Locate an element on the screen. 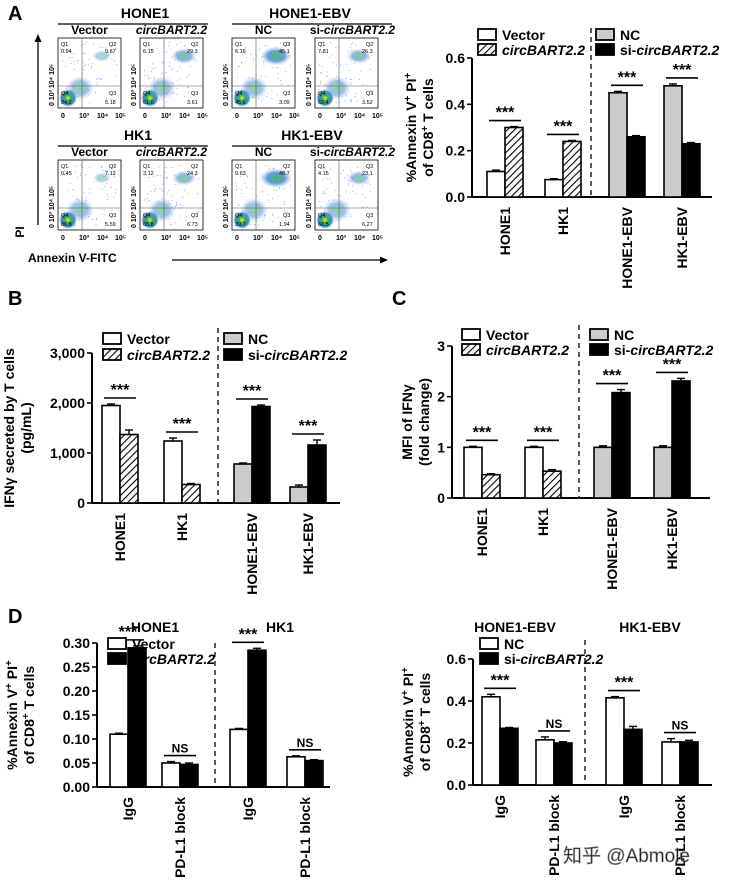 Image resolution: width=730 pixels, height=884 pixels. y-axis-label-part: %Annexin V is located at coordinates (12, 729).